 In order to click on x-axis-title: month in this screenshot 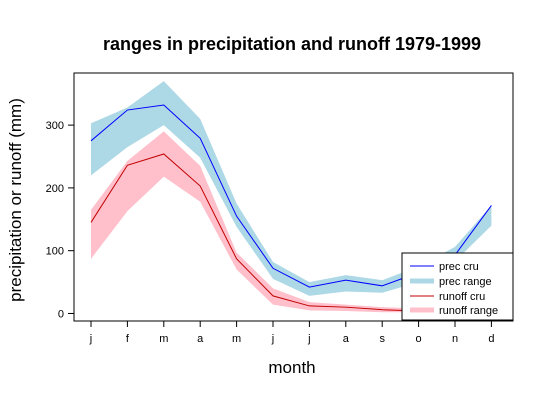, I will do `click(291, 367)`.